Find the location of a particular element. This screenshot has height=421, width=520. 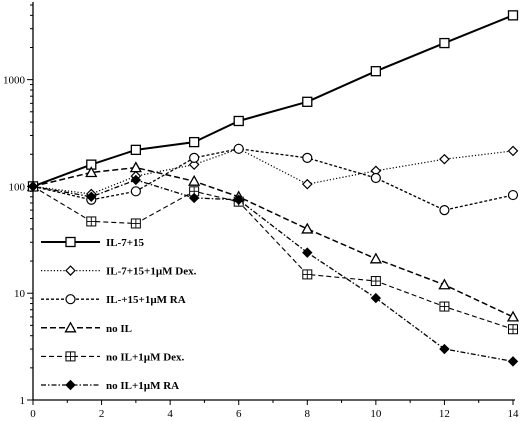

y-tick-label: 1 is located at coordinates (23, 401).